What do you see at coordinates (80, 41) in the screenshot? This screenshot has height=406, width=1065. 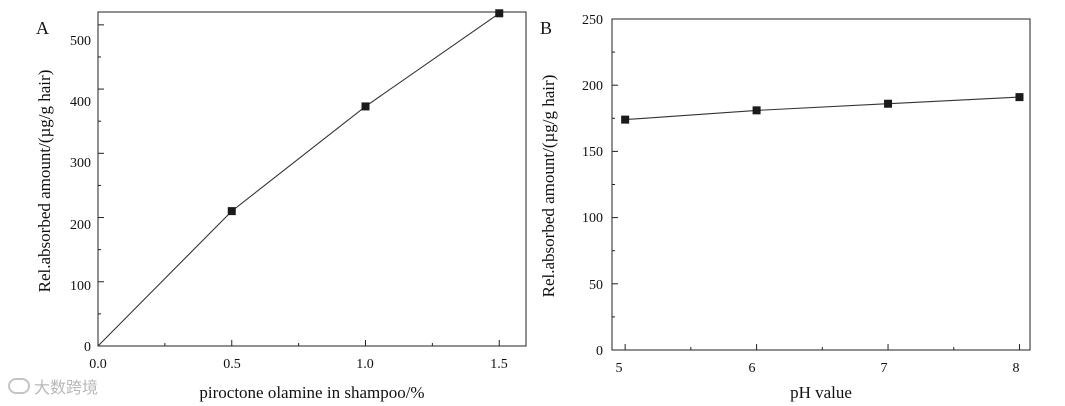 I see `y-tick-label: 500` at bounding box center [80, 41].